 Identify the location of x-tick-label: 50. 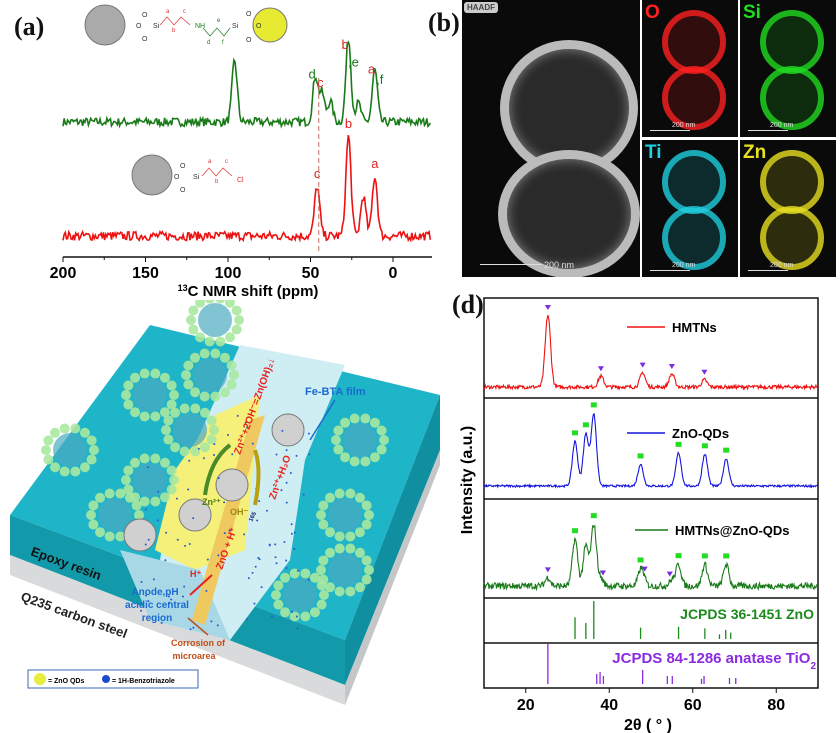
(311, 273).